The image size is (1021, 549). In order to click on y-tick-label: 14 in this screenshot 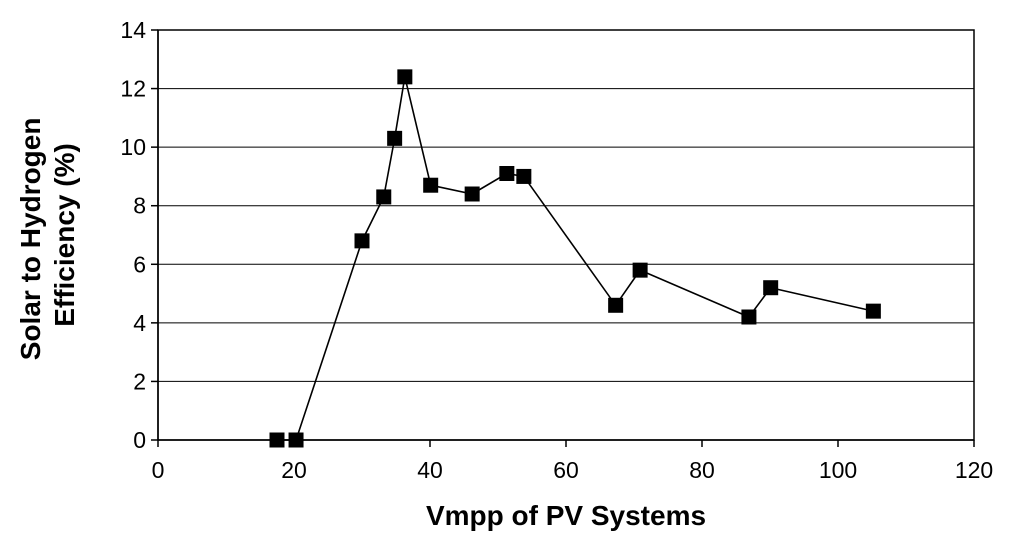, I will do `click(133, 30)`.